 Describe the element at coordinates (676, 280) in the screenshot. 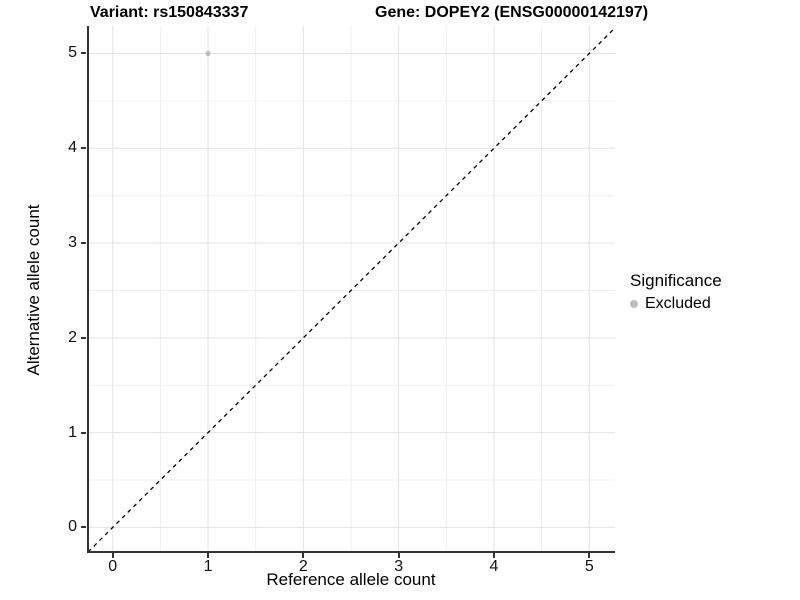

I see `legend-title: Significance` at that location.